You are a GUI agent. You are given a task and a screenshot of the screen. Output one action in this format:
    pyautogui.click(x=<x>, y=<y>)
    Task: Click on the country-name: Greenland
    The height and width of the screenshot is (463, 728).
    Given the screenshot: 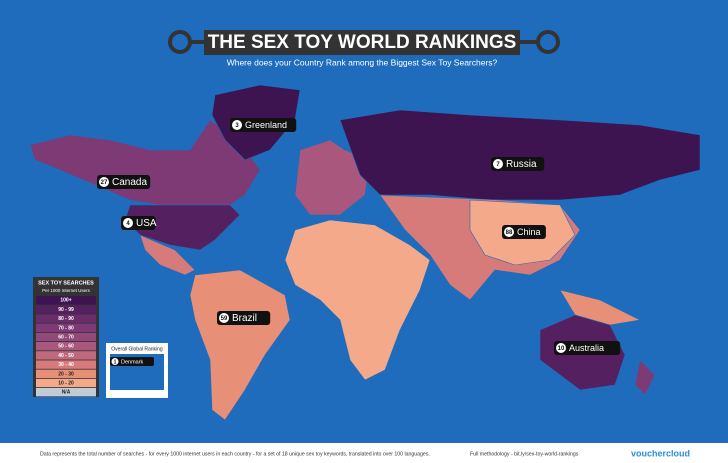 What is the action you would take?
    pyautogui.click(x=266, y=125)
    